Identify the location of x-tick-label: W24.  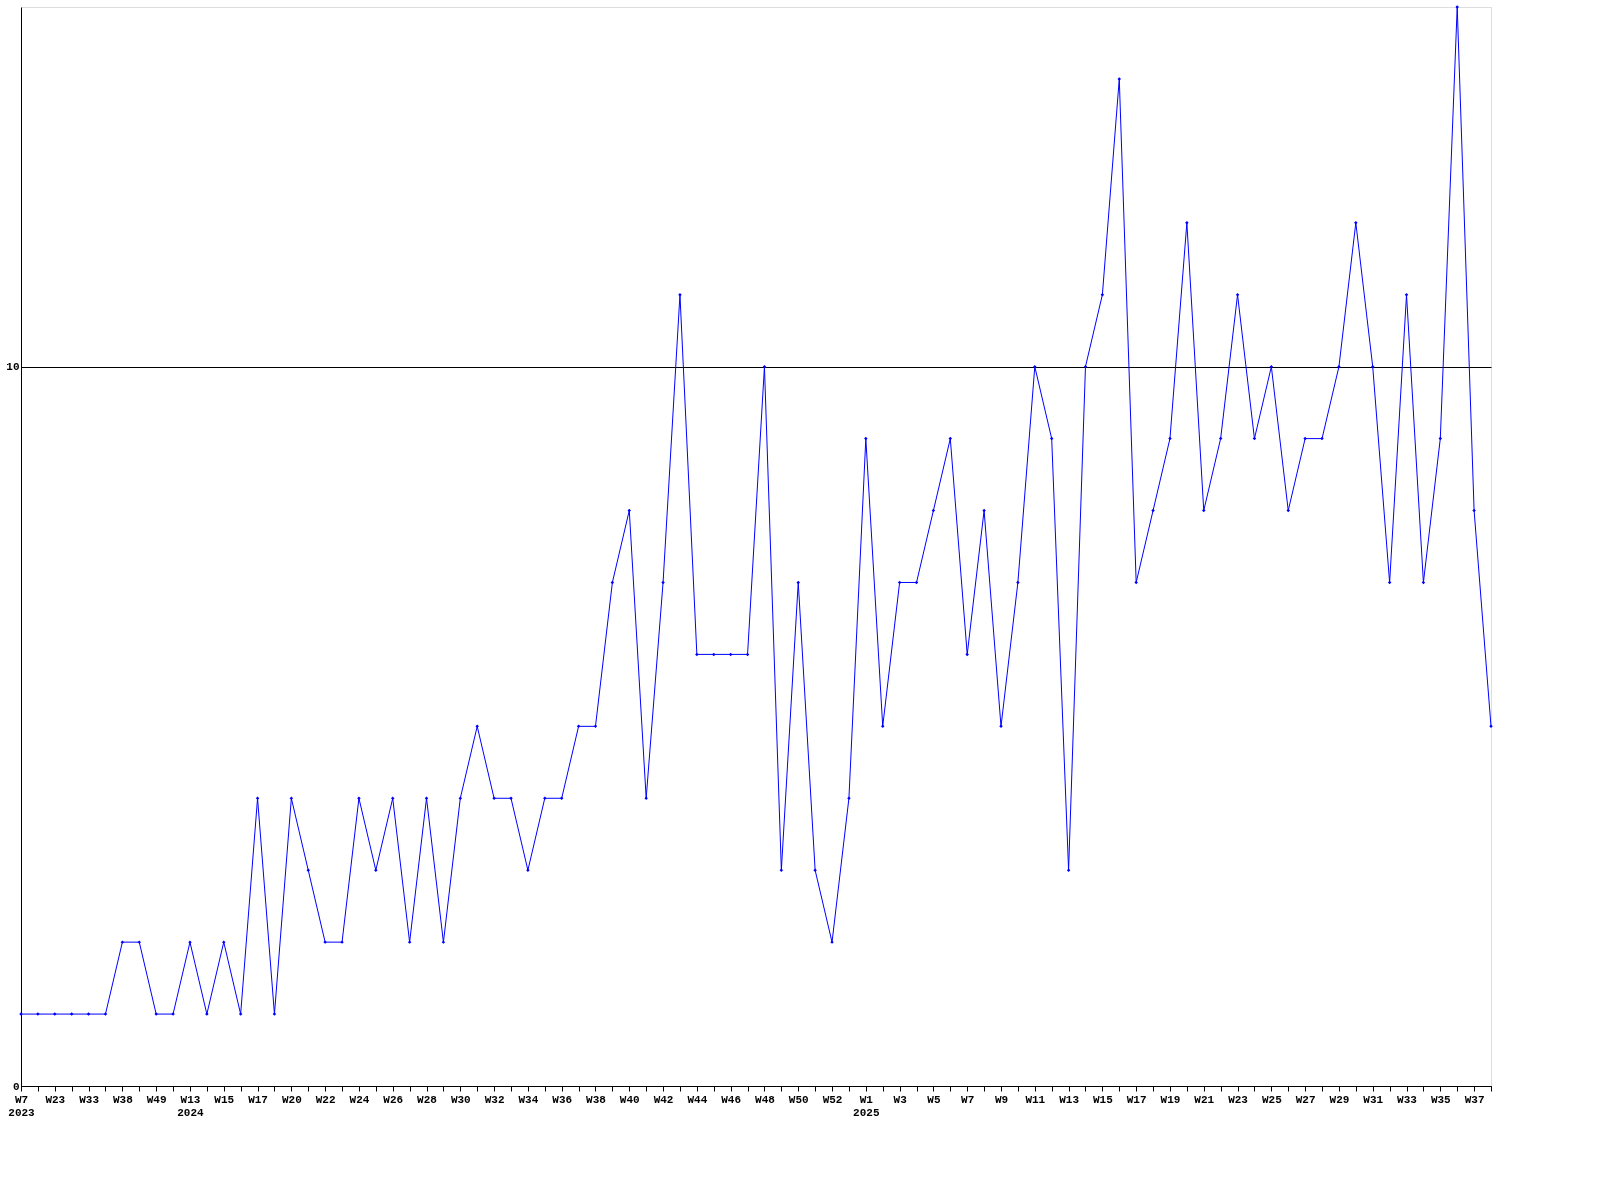
(359, 1099).